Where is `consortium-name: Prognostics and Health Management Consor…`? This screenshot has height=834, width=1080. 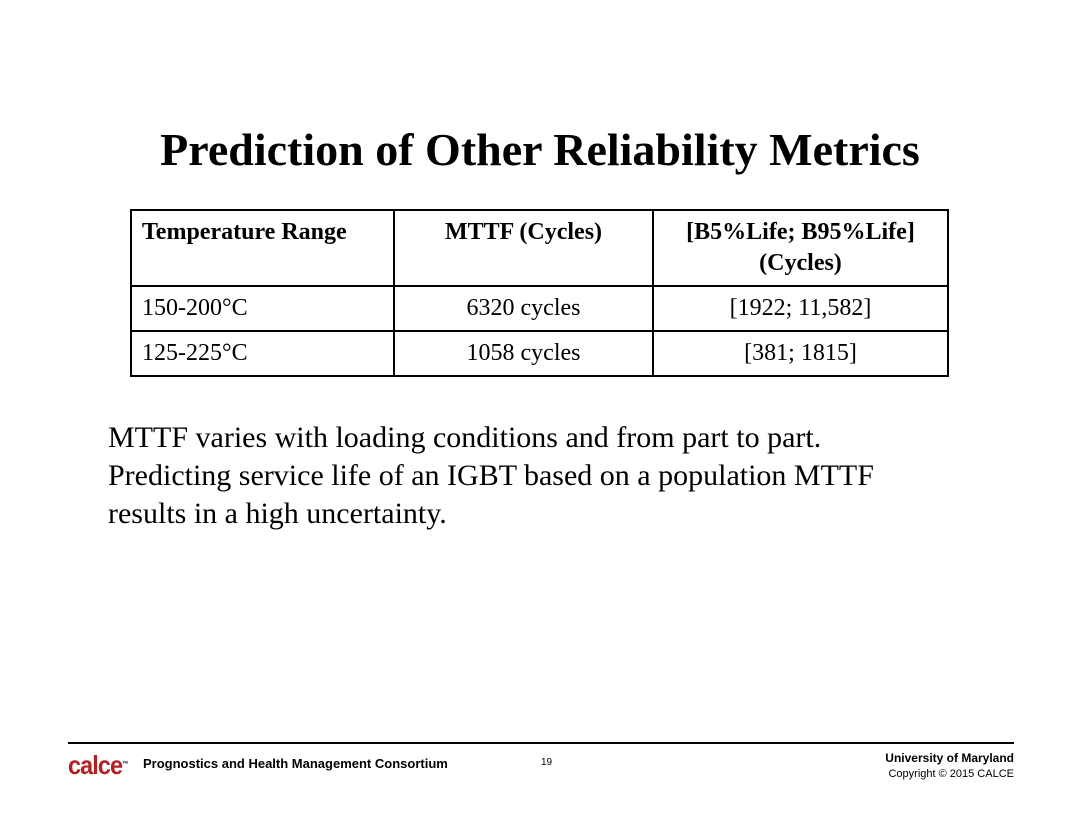 consortium-name: Prognostics and Health Management Consor… is located at coordinates (295, 763).